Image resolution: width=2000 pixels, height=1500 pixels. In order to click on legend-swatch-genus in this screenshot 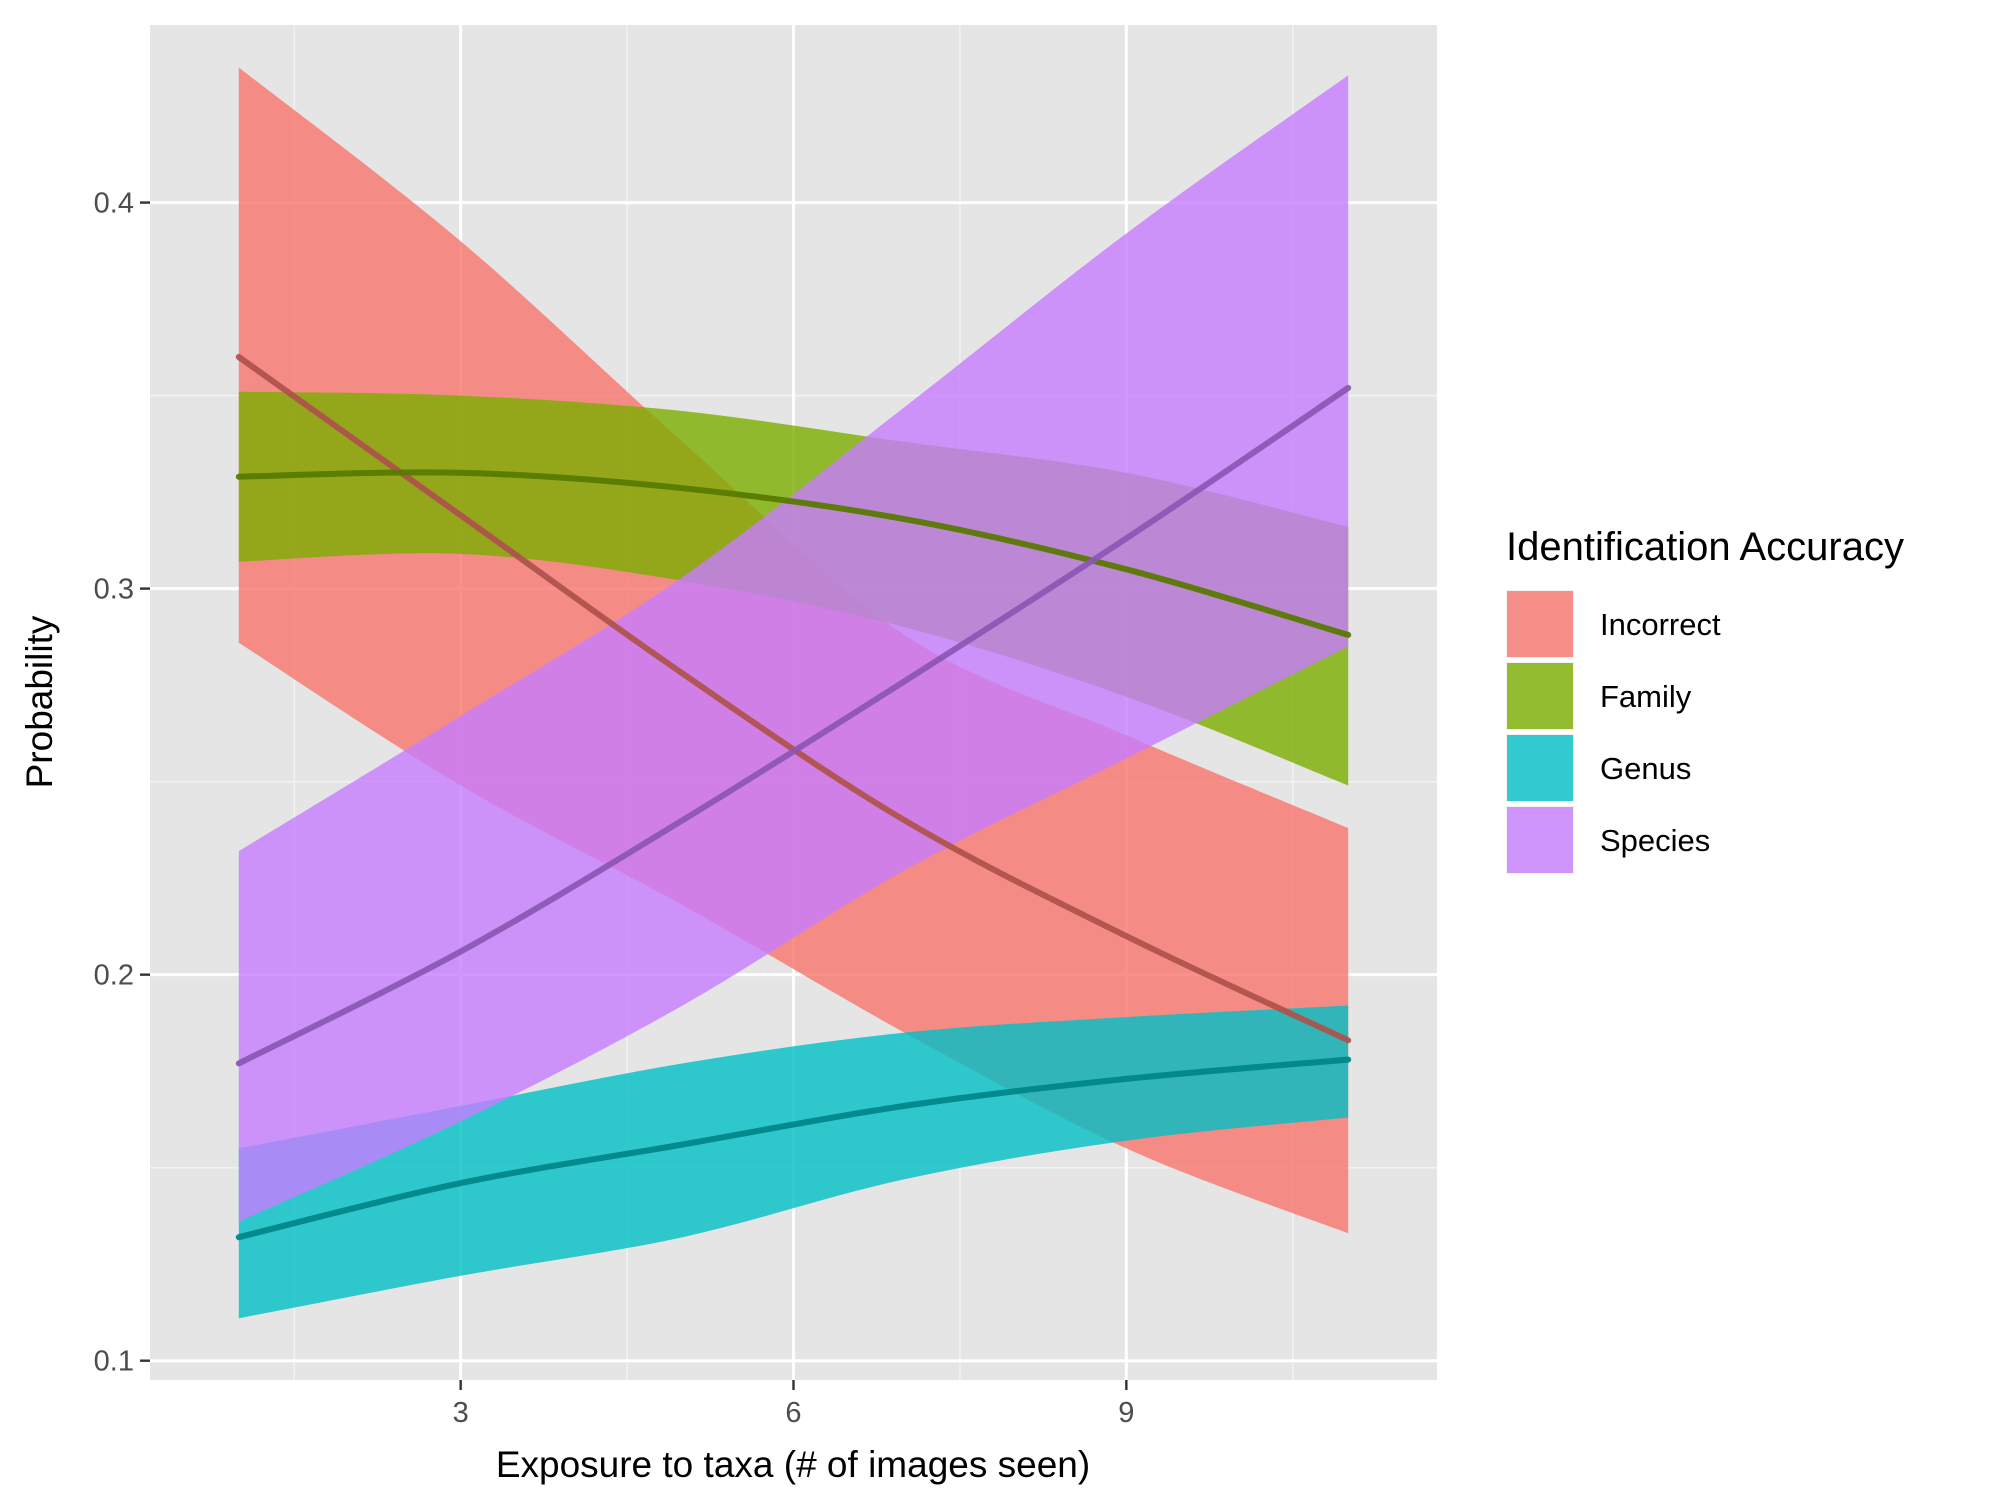, I will do `click(1540, 768)`.